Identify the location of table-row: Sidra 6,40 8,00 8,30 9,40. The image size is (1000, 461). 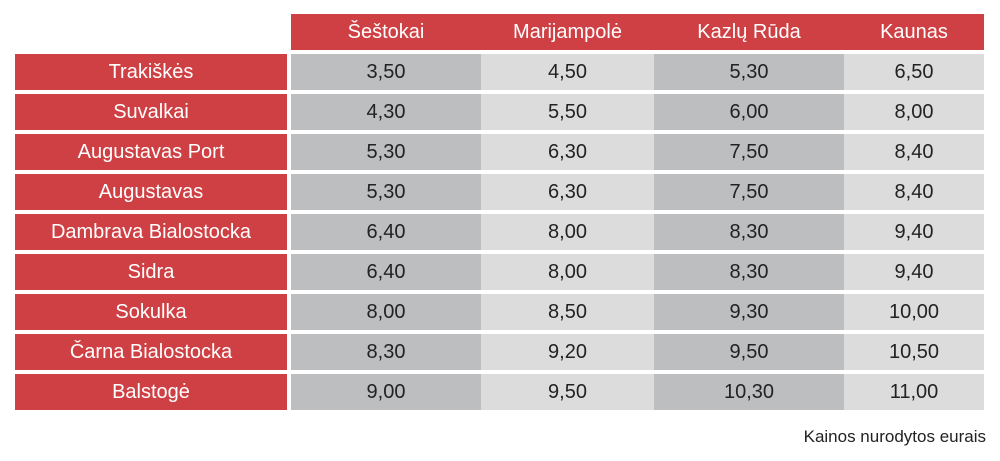
(499, 272).